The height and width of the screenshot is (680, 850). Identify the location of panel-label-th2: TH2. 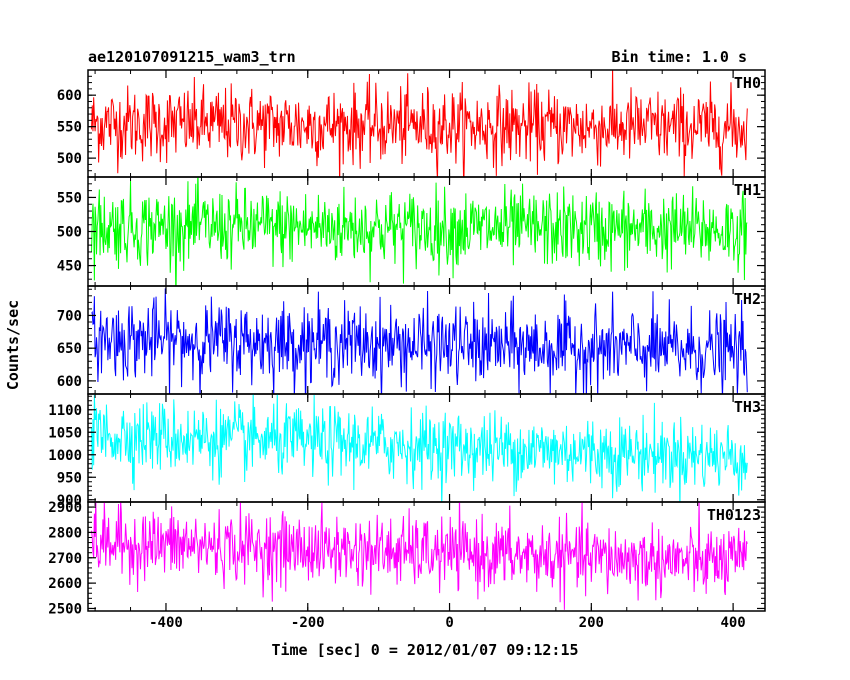
(747, 299).